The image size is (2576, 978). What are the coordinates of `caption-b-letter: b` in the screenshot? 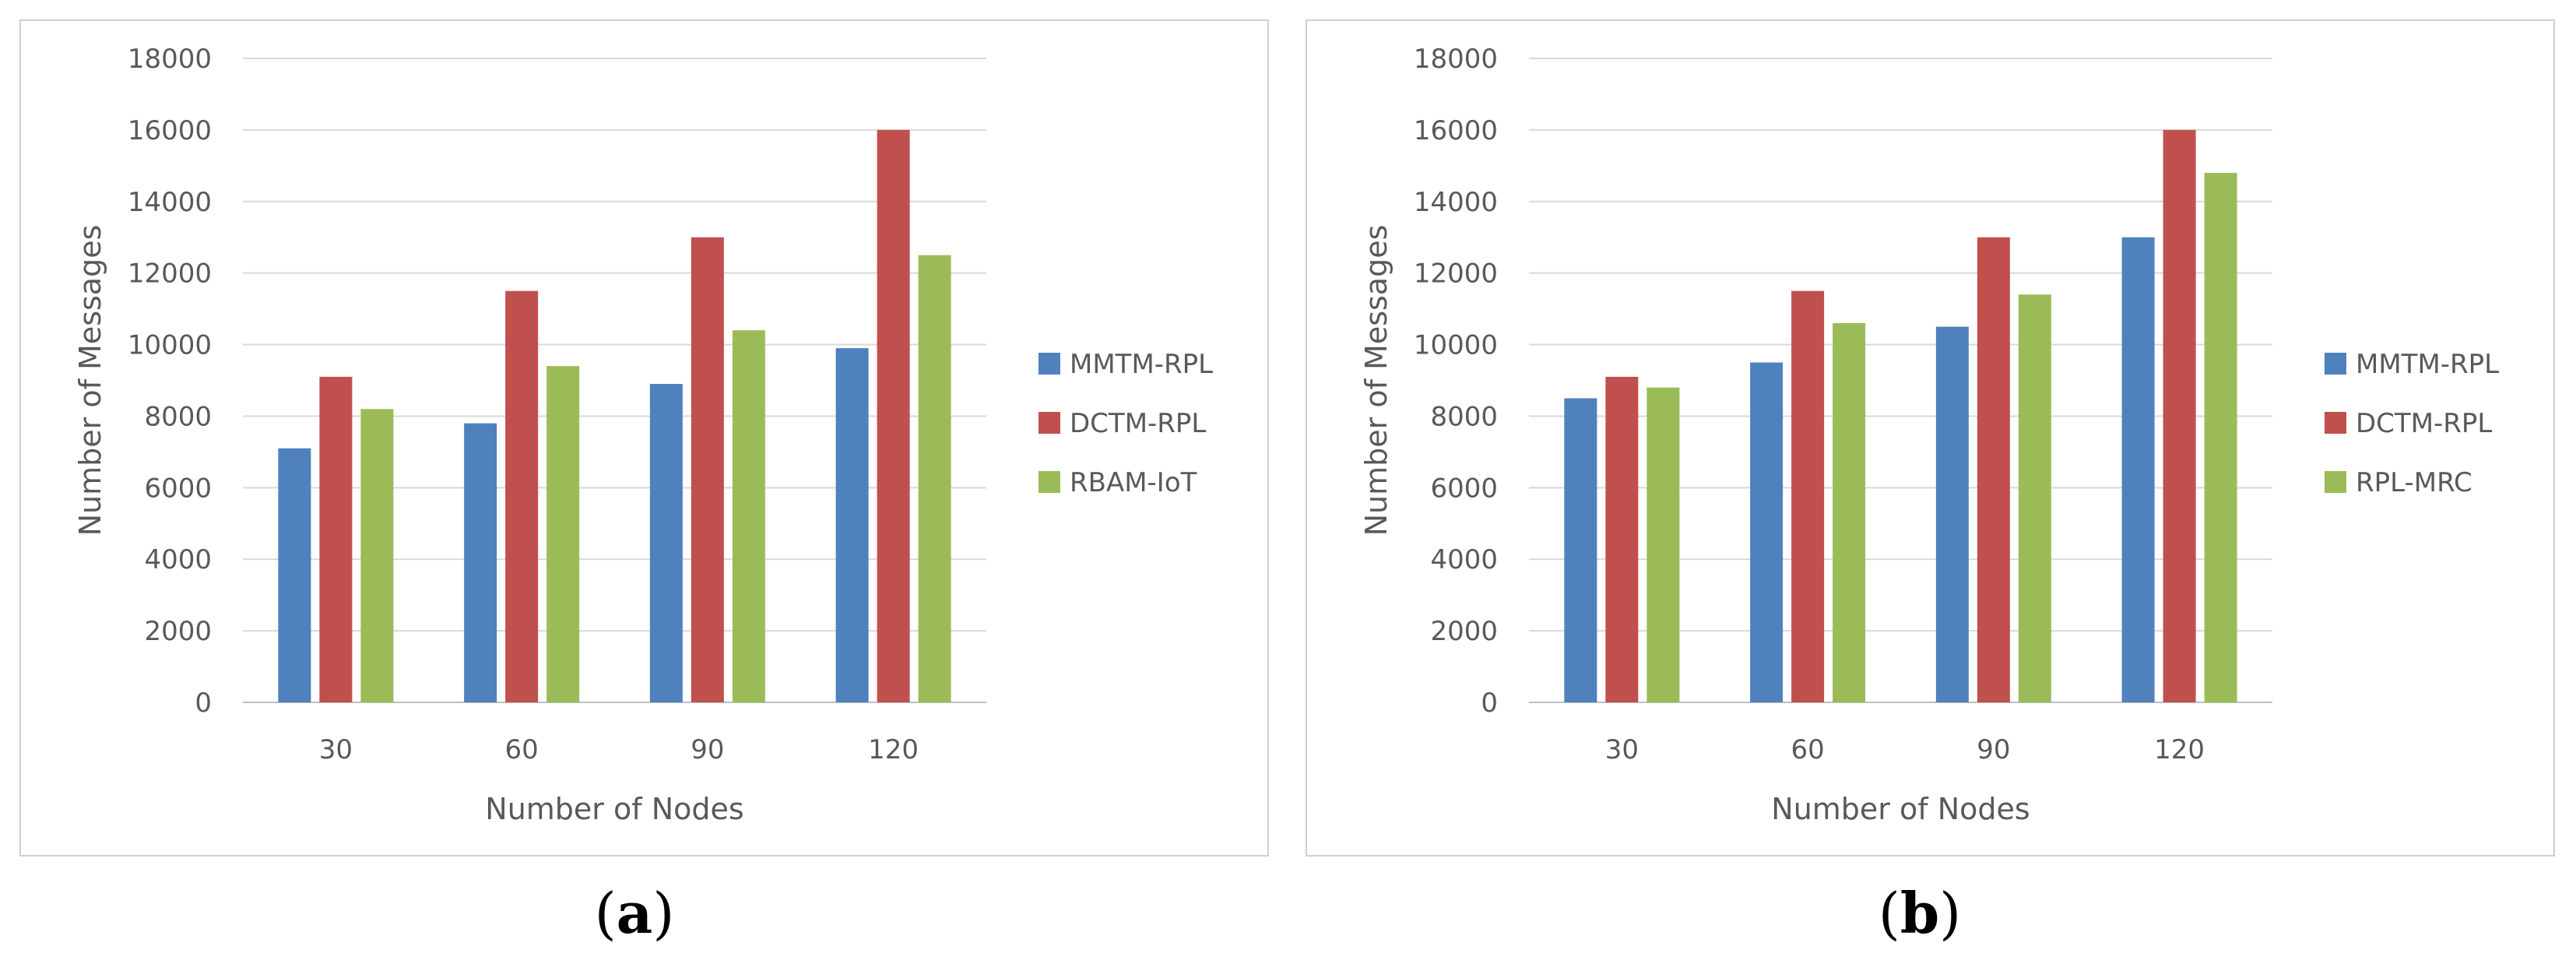 It's located at (1919, 913).